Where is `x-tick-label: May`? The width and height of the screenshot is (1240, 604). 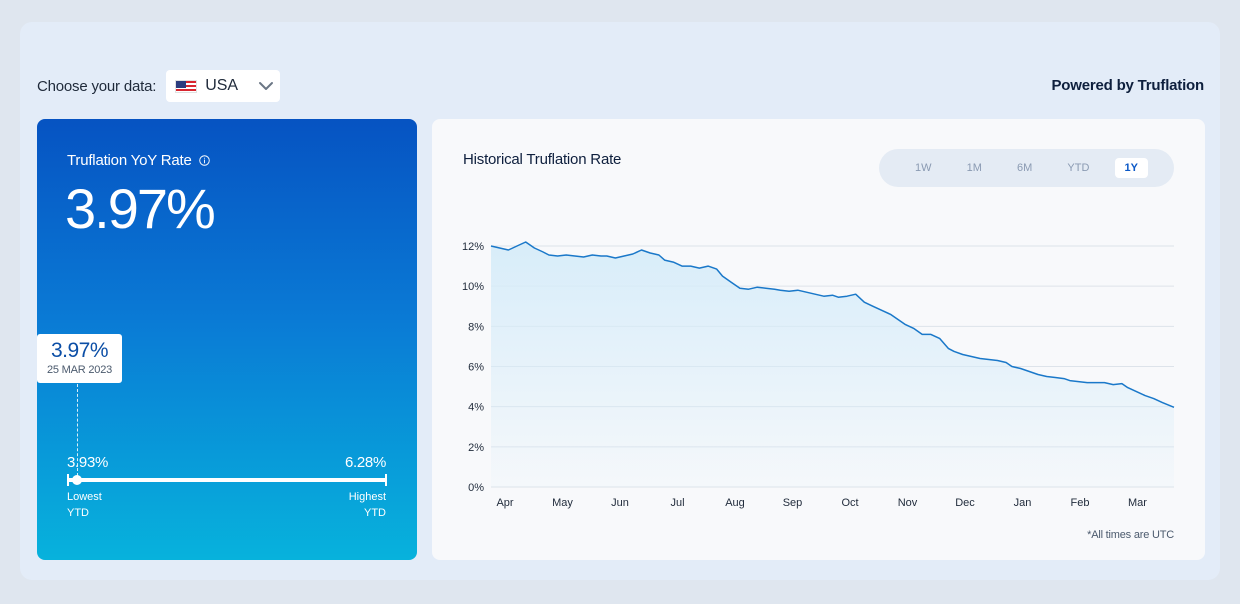
x-tick-label: May is located at coordinates (562, 503).